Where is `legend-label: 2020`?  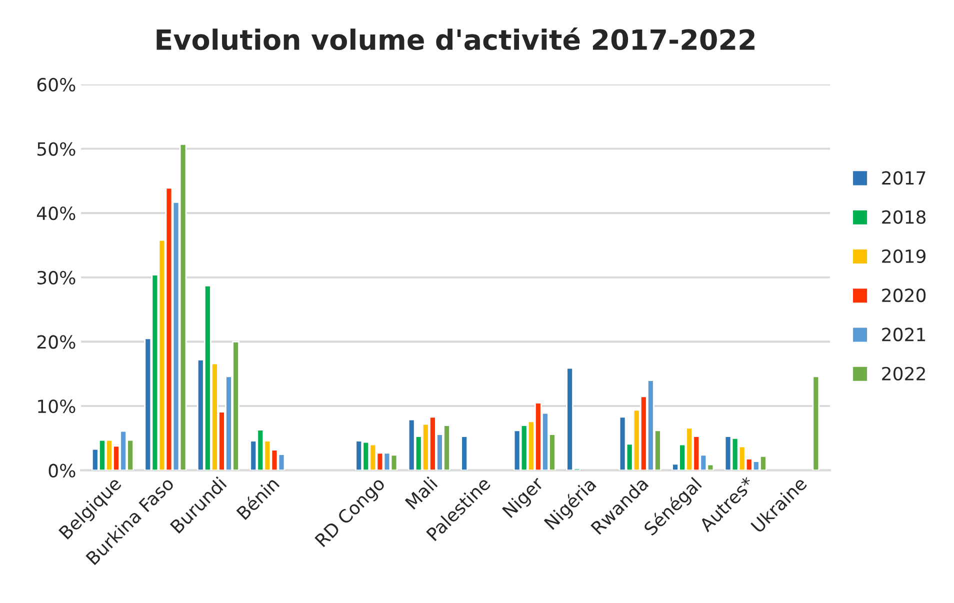
legend-label: 2020 is located at coordinates (904, 295).